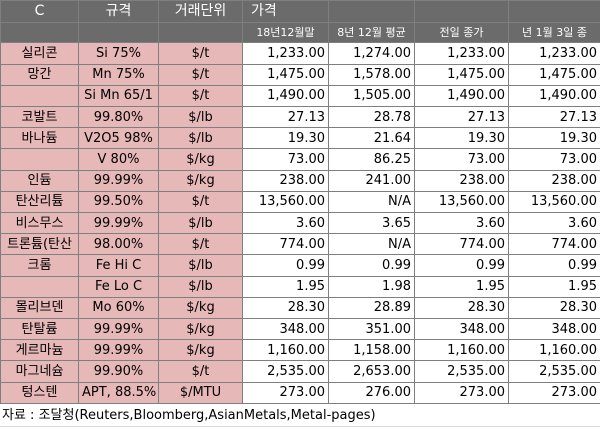 The image size is (600, 429). Describe the element at coordinates (461, 371) in the screenshot. I see `price-cell-3: 2,535.00` at that location.